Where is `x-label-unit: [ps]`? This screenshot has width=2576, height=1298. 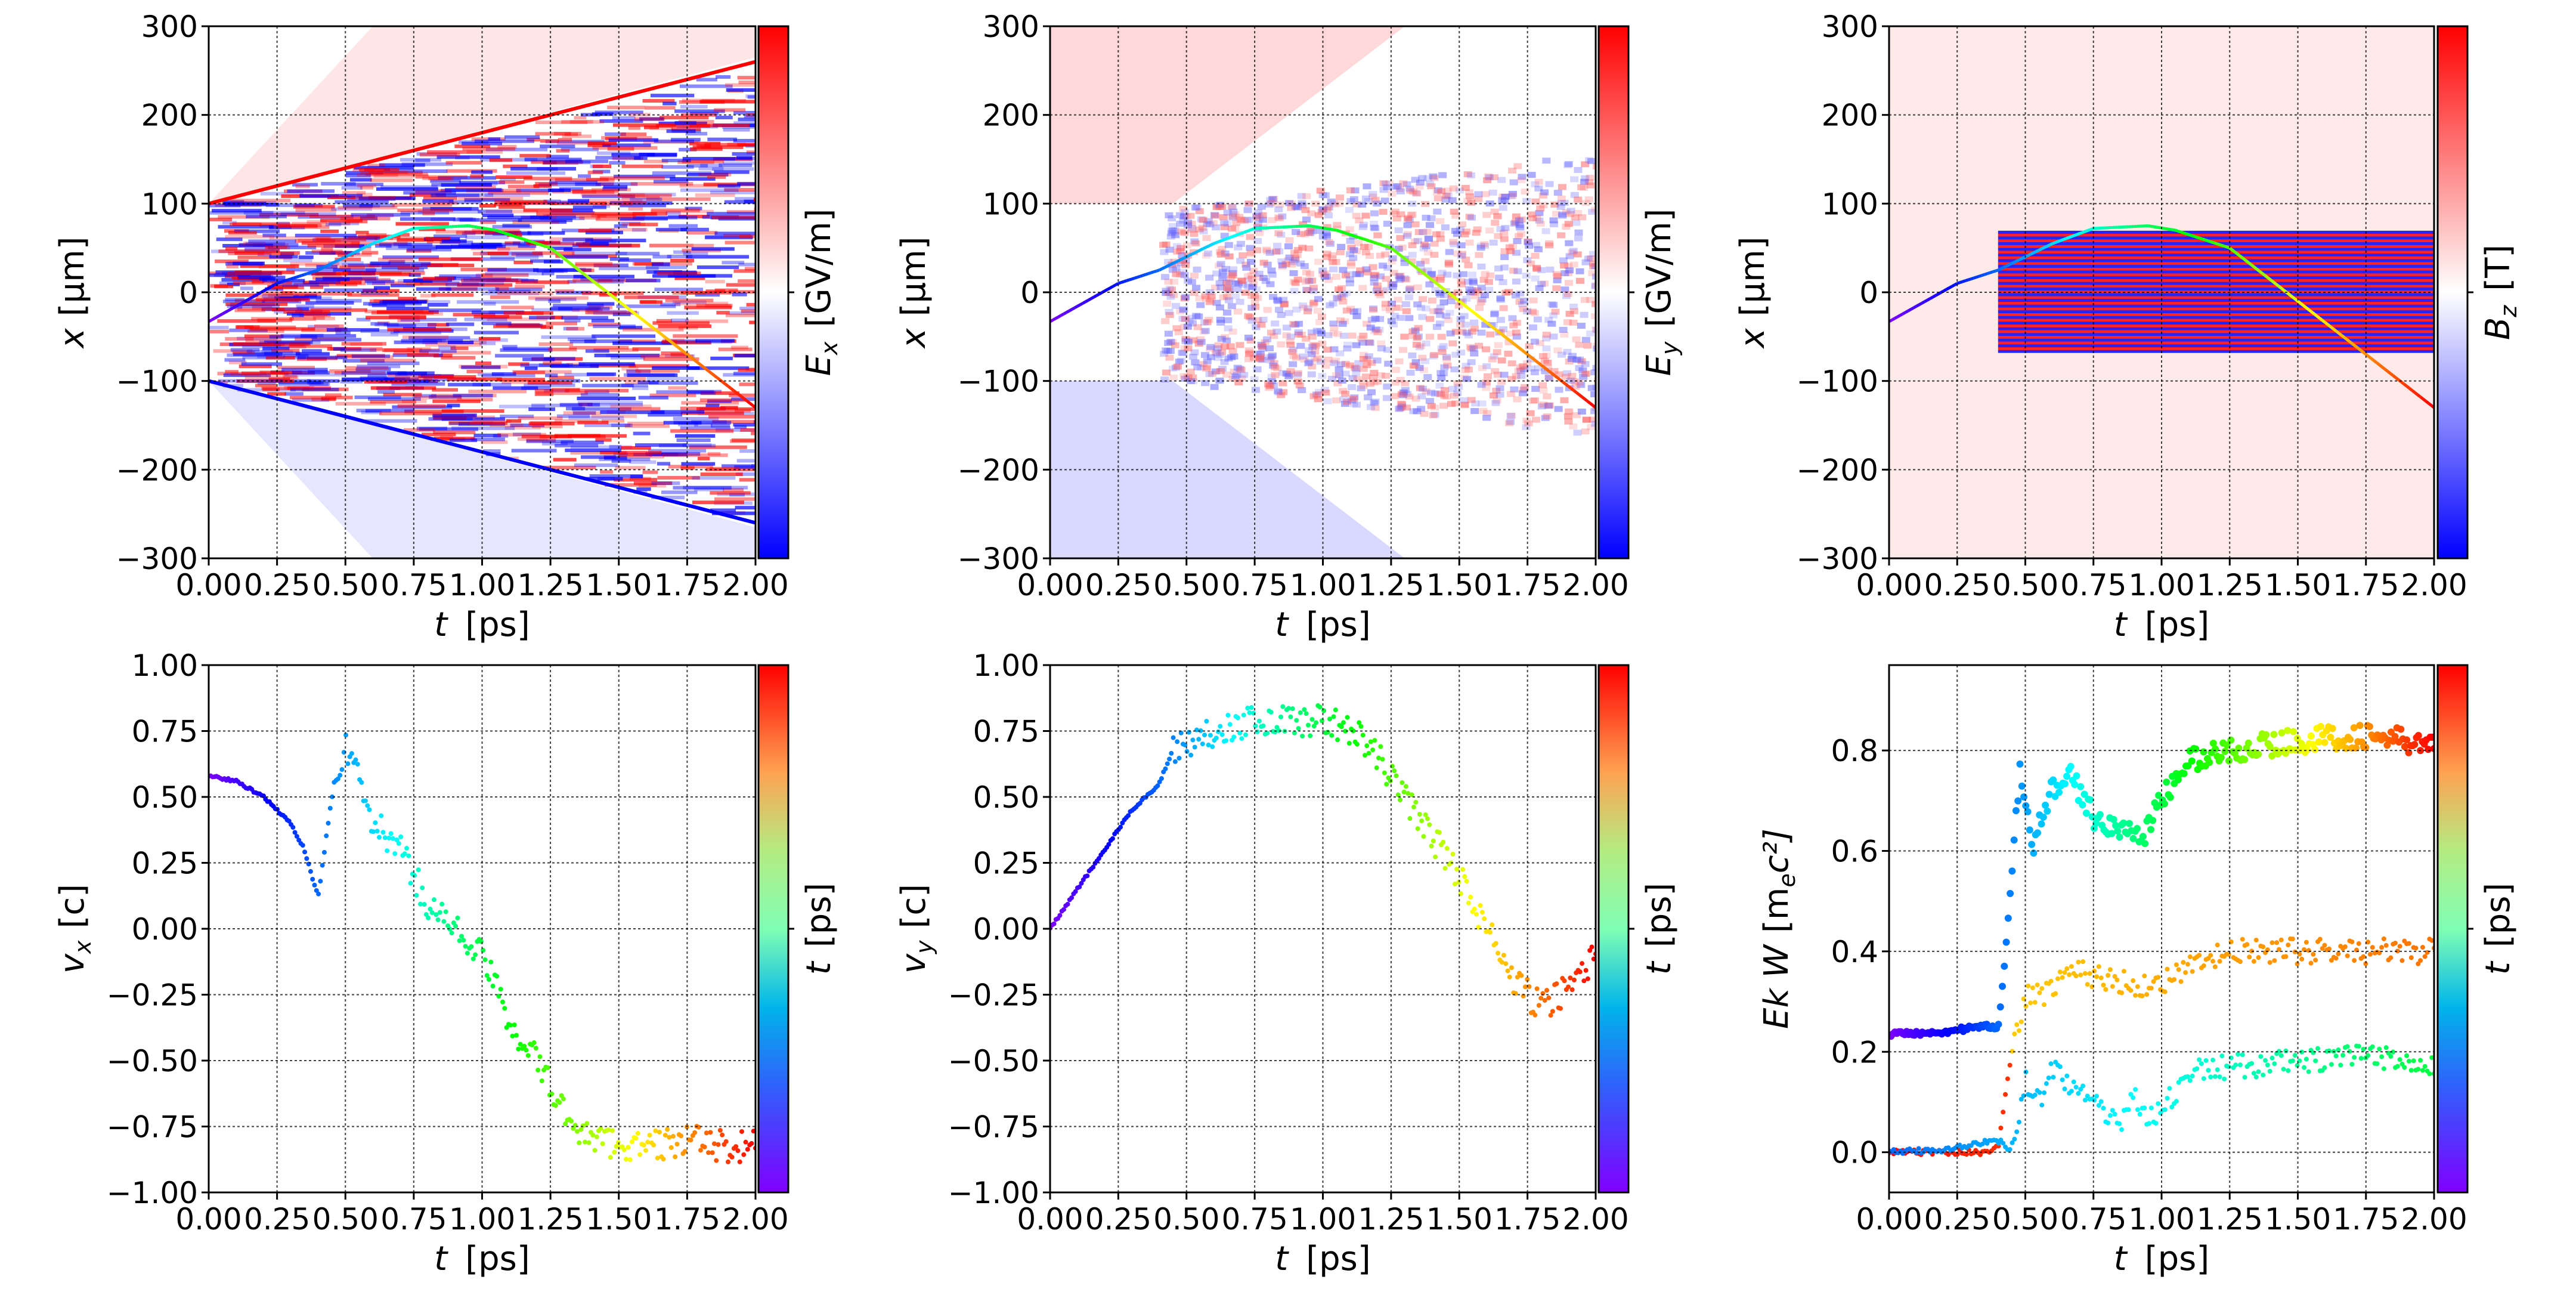 x-label-unit: [ps] is located at coordinates (1338, 624).